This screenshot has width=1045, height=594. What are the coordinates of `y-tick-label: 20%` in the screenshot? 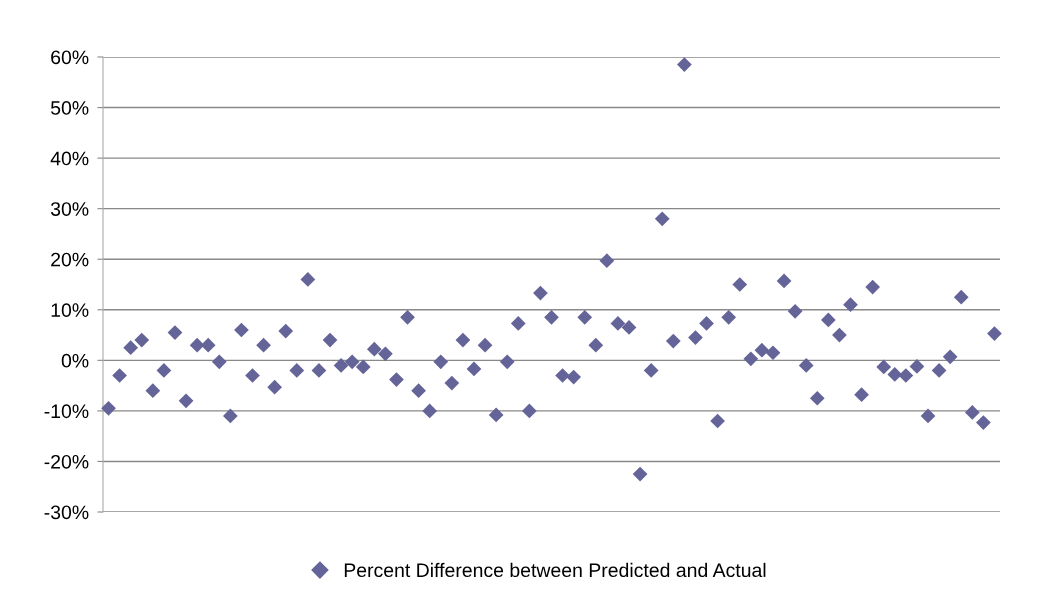 It's located at (70, 259).